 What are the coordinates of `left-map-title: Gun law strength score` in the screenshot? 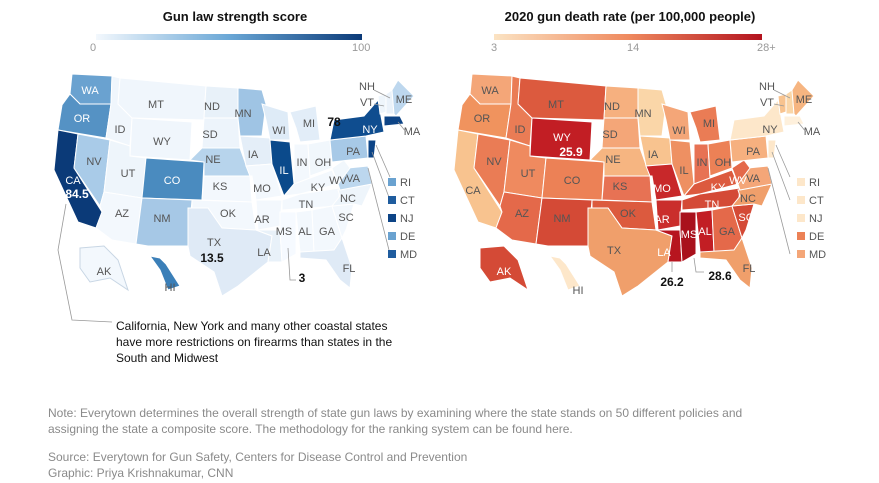 It's located at (235, 16).